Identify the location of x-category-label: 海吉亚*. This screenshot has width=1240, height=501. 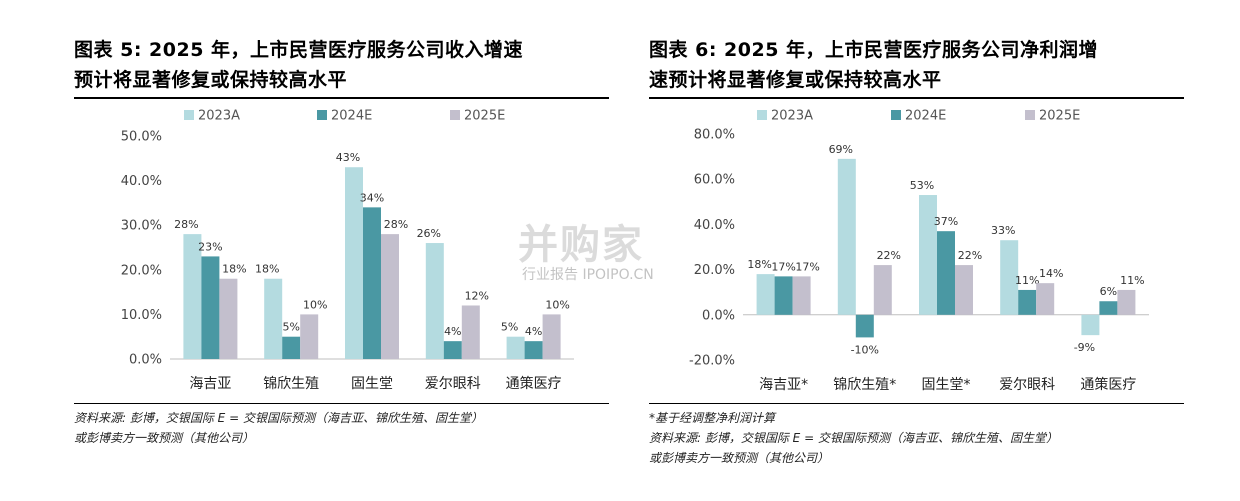
(783, 385).